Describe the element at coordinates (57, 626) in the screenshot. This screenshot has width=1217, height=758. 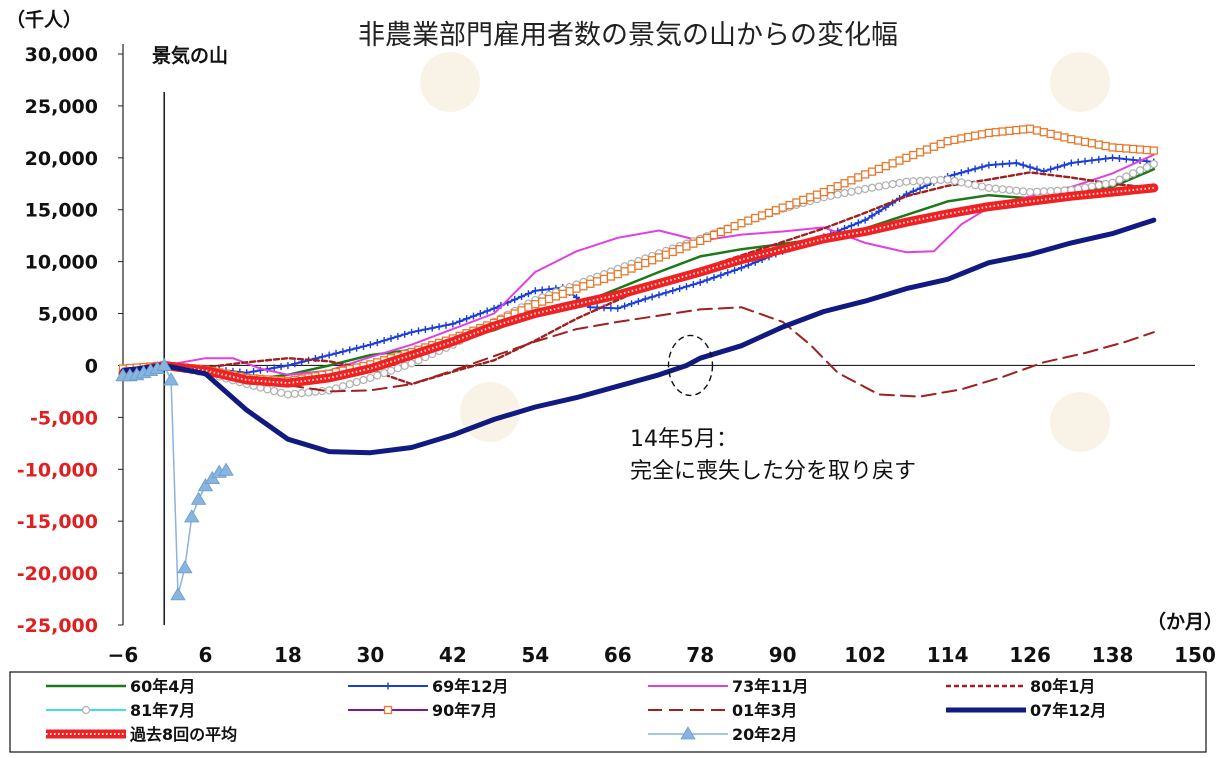
I see `y-tick-label: -25,000` at that location.